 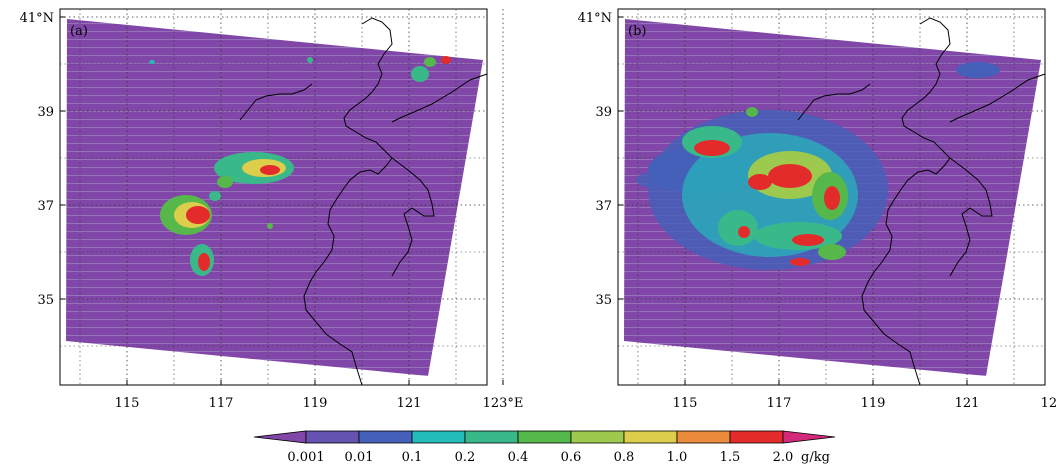 I want to click on colorbar-unit: g/kg, so click(x=815, y=457).